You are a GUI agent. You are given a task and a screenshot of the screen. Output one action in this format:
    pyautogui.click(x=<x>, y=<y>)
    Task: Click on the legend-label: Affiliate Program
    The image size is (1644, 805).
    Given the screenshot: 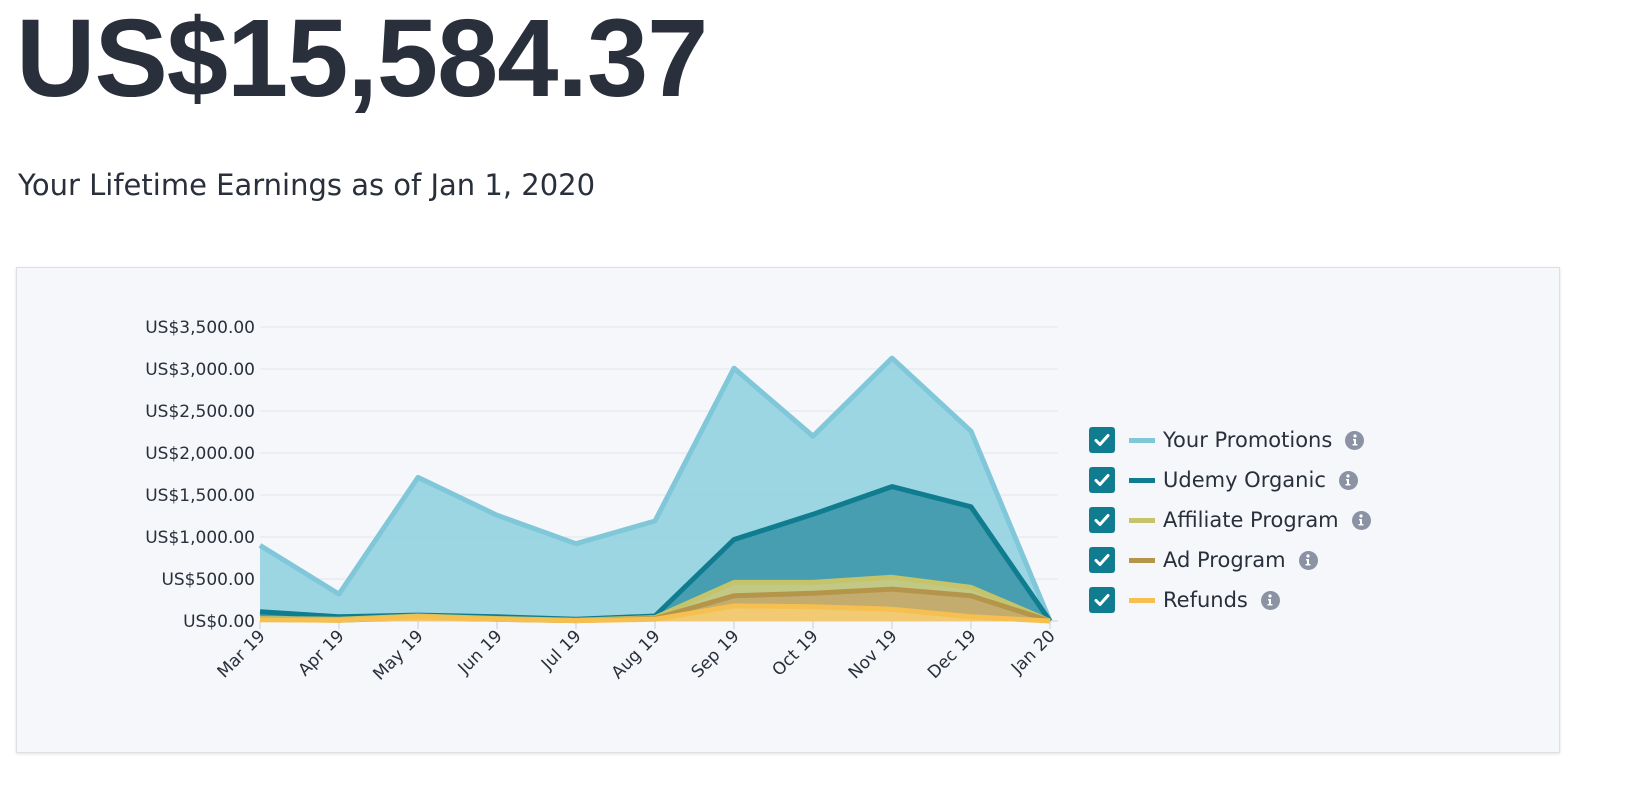 What is the action you would take?
    pyautogui.click(x=1251, y=520)
    